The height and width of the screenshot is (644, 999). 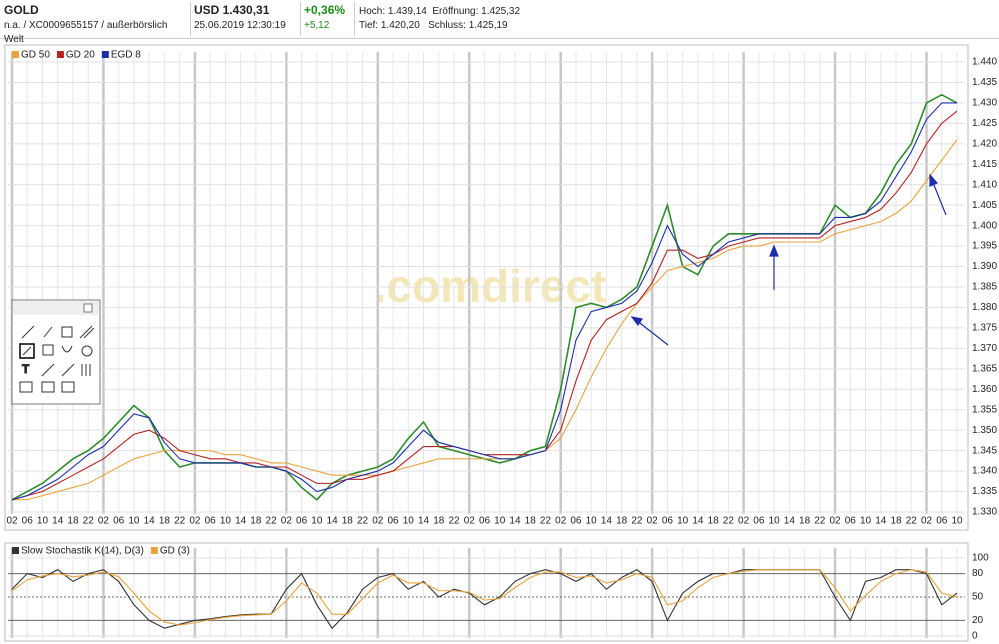 What do you see at coordinates (984, 103) in the screenshot?
I see `y-tick-label: 1.430` at bounding box center [984, 103].